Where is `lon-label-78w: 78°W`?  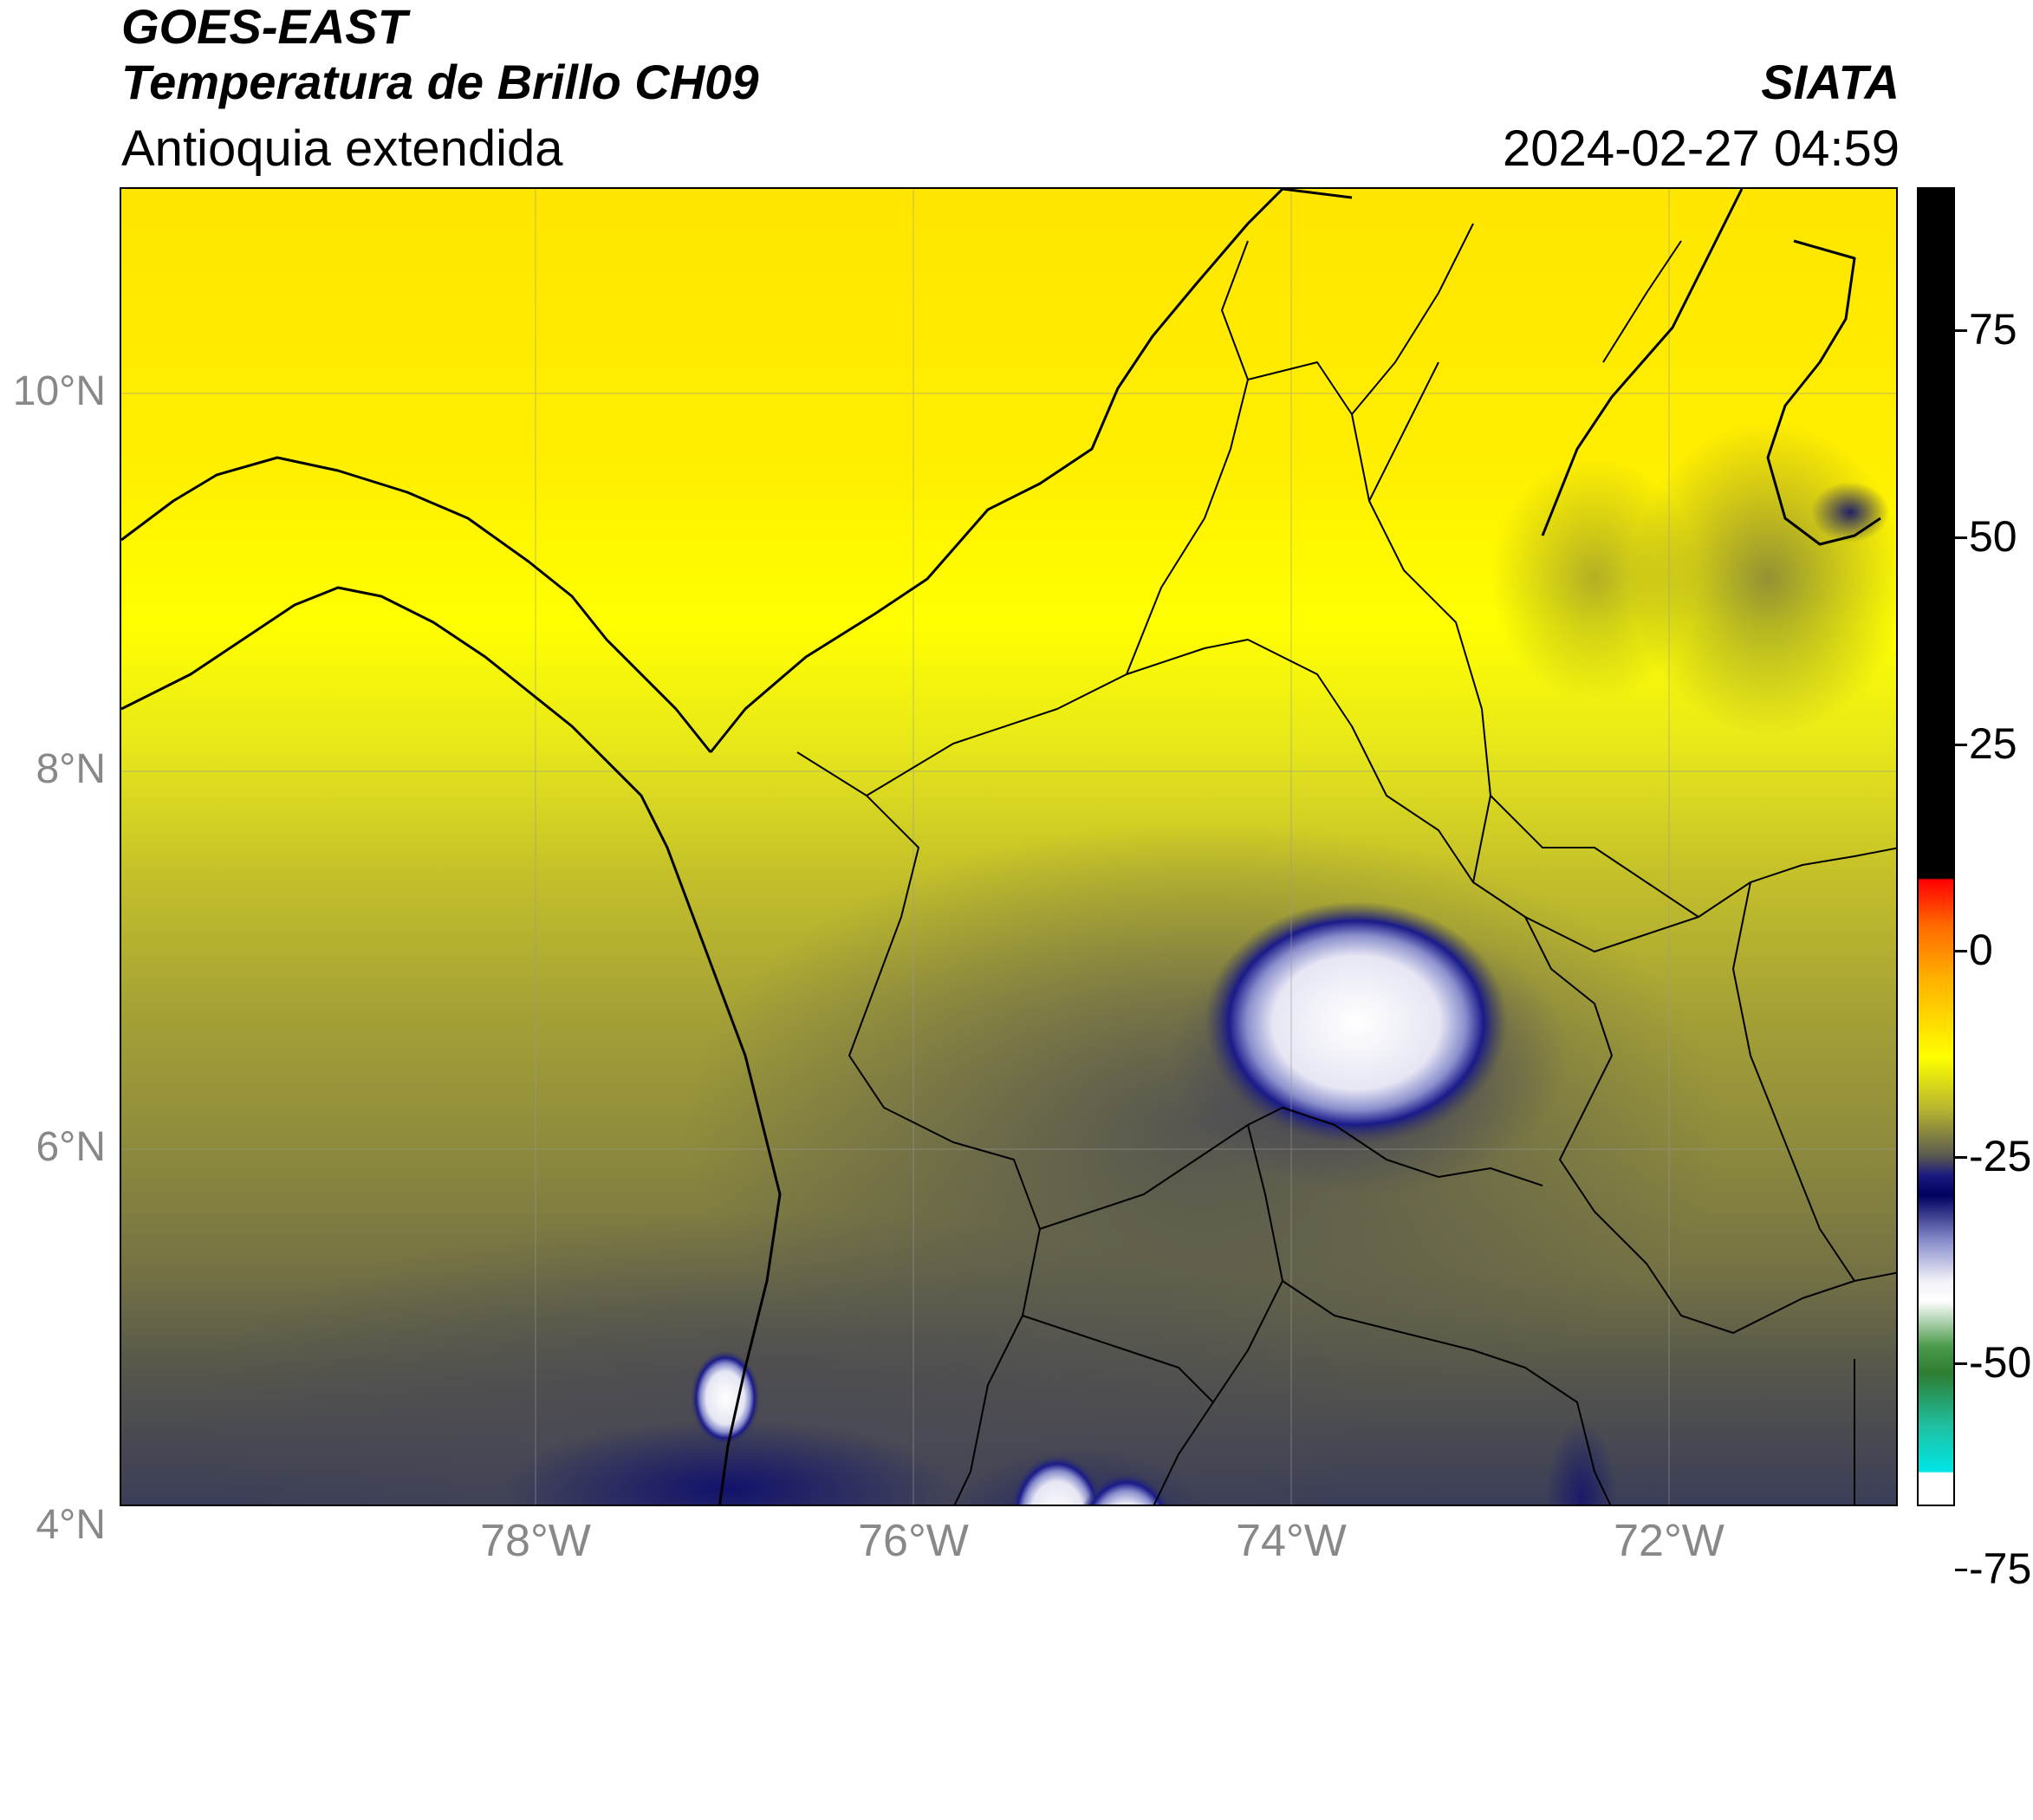 lon-label-78w: 78°W is located at coordinates (535, 1541).